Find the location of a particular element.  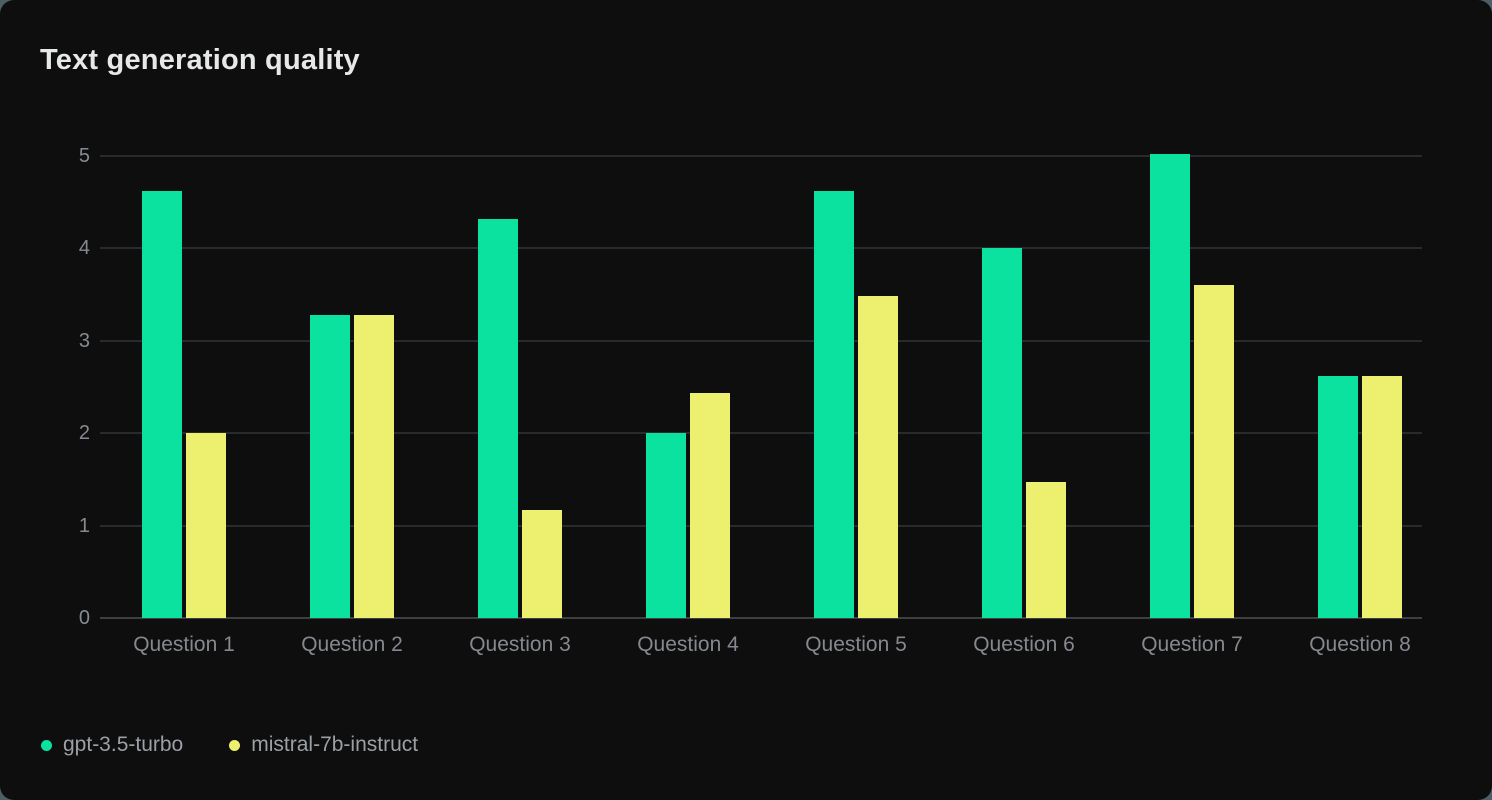

x-axis-label: Question 5 is located at coordinates (856, 644).